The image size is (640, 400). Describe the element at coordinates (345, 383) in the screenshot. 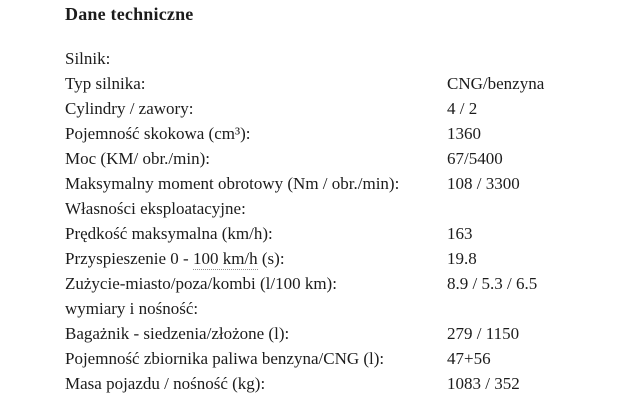

I see `spec-row-vehicle-weight: Masa pojazdu / nośność (kg): 1083 / 352` at that location.